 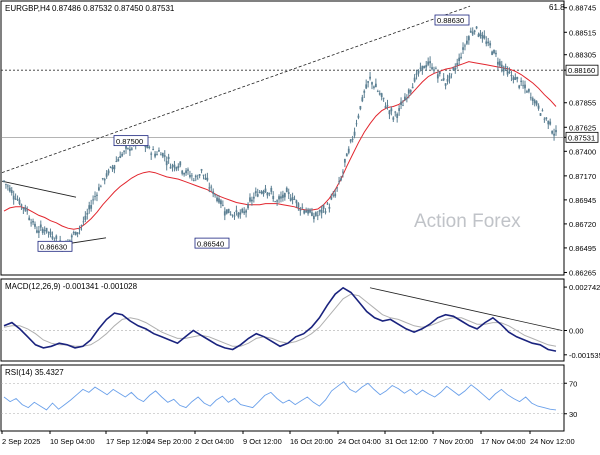 I want to click on rsi-tick-label: 30, so click(x=573, y=414).